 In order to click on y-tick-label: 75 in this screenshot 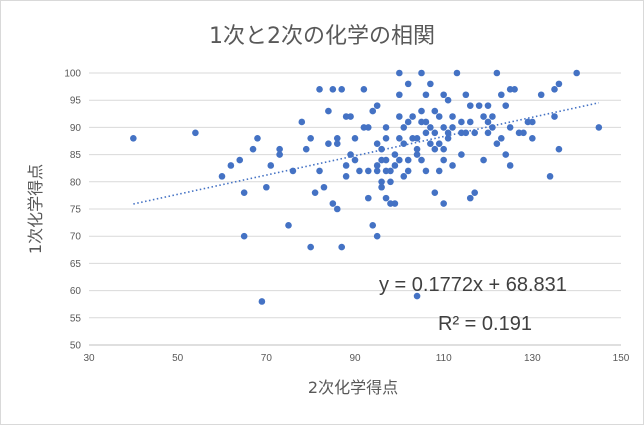, I will do `click(76, 210)`.